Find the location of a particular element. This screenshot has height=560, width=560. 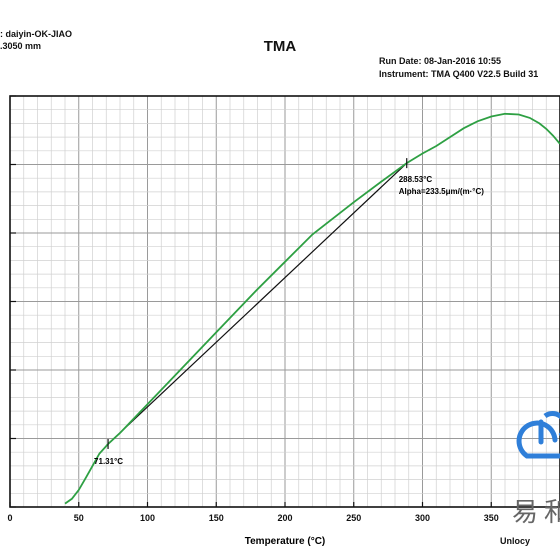

sample-name: : daiyin-OK-JIAO is located at coordinates (36, 34).